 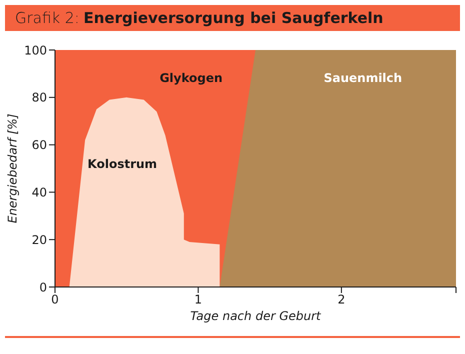 I want to click on y-tick-label: 100, so click(x=35, y=50).